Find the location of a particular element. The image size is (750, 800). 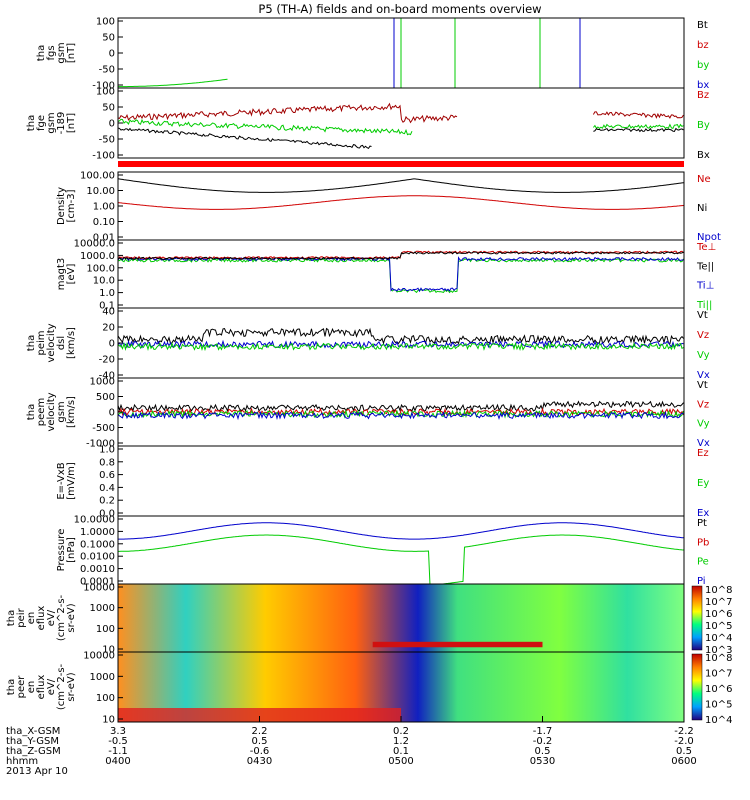

y-axis-label: tha fge gsm -189 [nT] is located at coordinates (51, 123).